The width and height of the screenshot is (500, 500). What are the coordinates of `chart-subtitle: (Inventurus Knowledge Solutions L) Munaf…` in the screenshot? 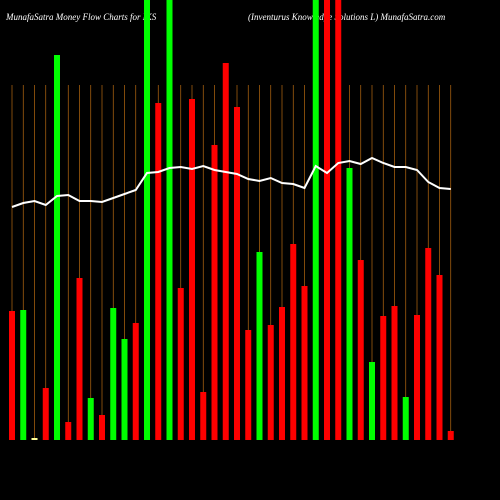 It's located at (347, 17).